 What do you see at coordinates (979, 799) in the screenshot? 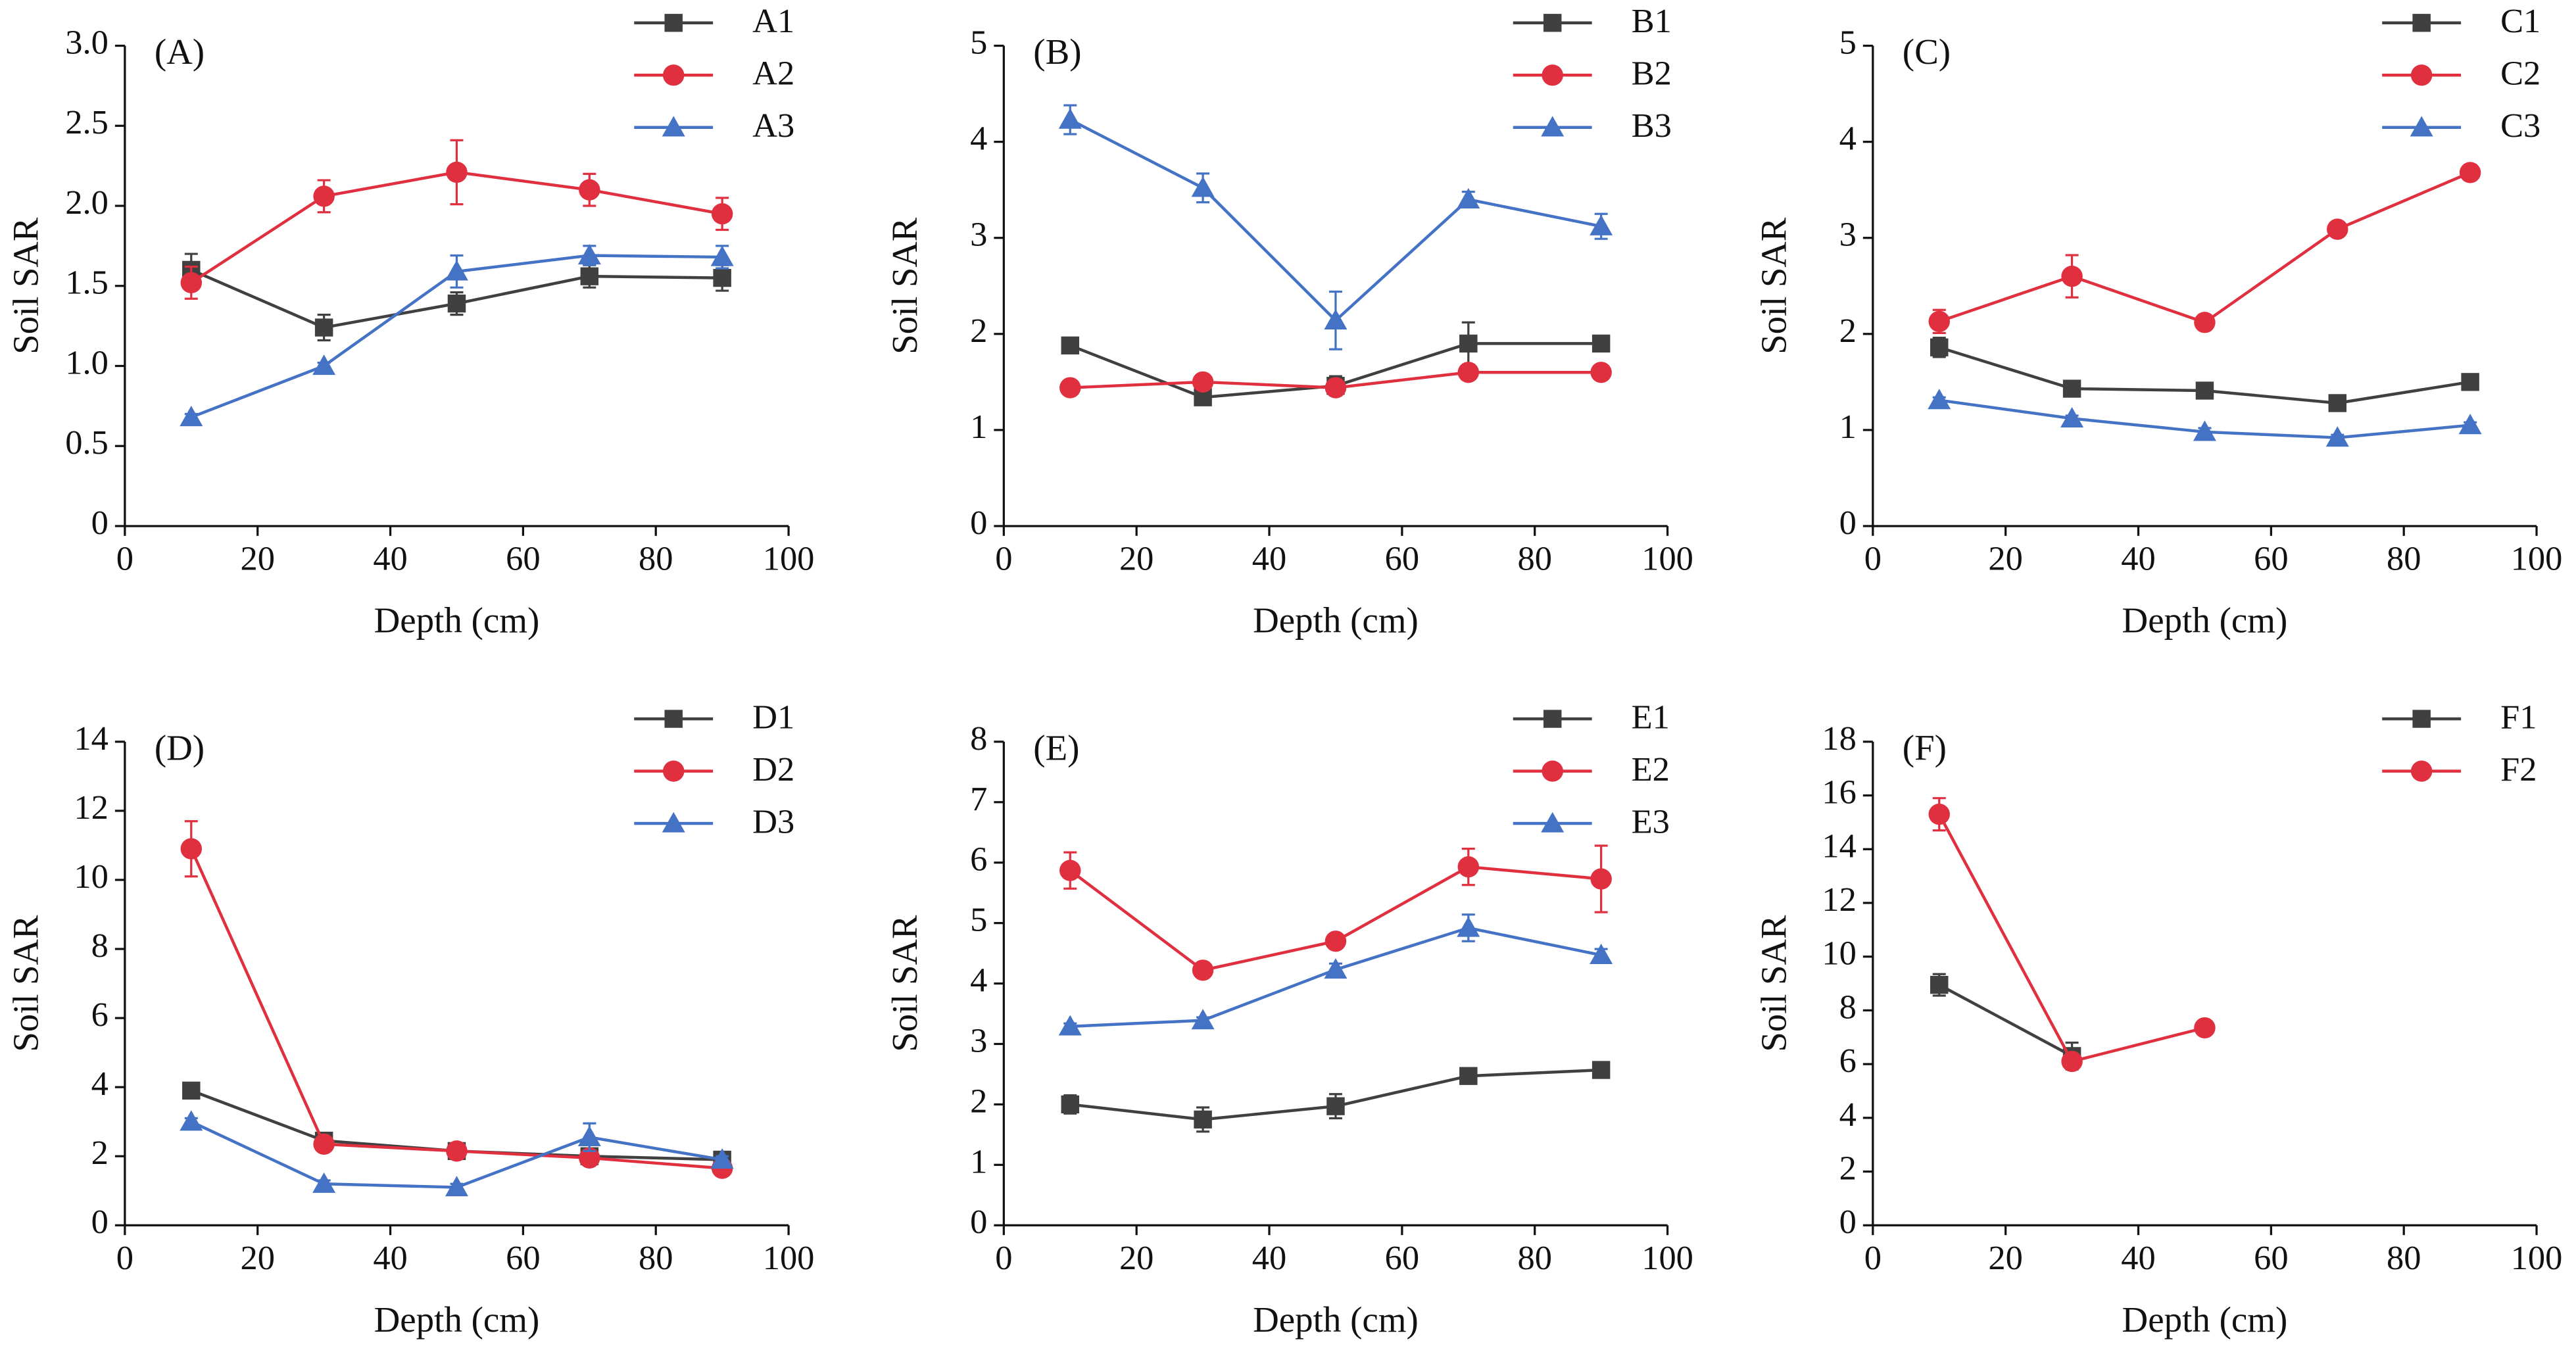
I see `y-tick-label: 7` at bounding box center [979, 799].